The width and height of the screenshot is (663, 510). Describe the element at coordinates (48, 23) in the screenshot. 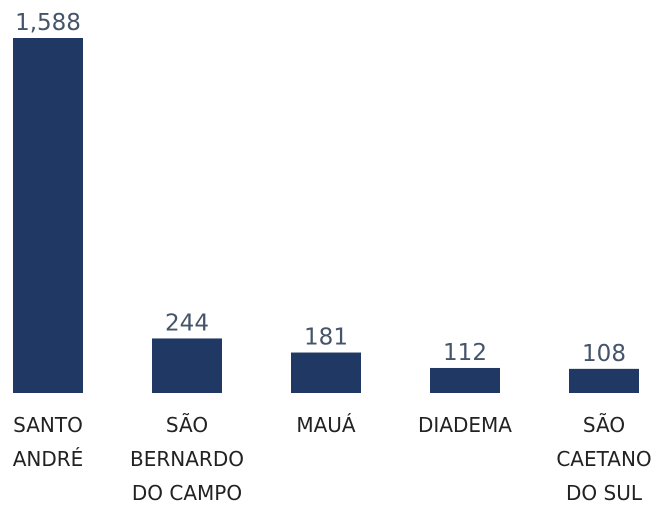

I see `value-label: 1,588` at that location.